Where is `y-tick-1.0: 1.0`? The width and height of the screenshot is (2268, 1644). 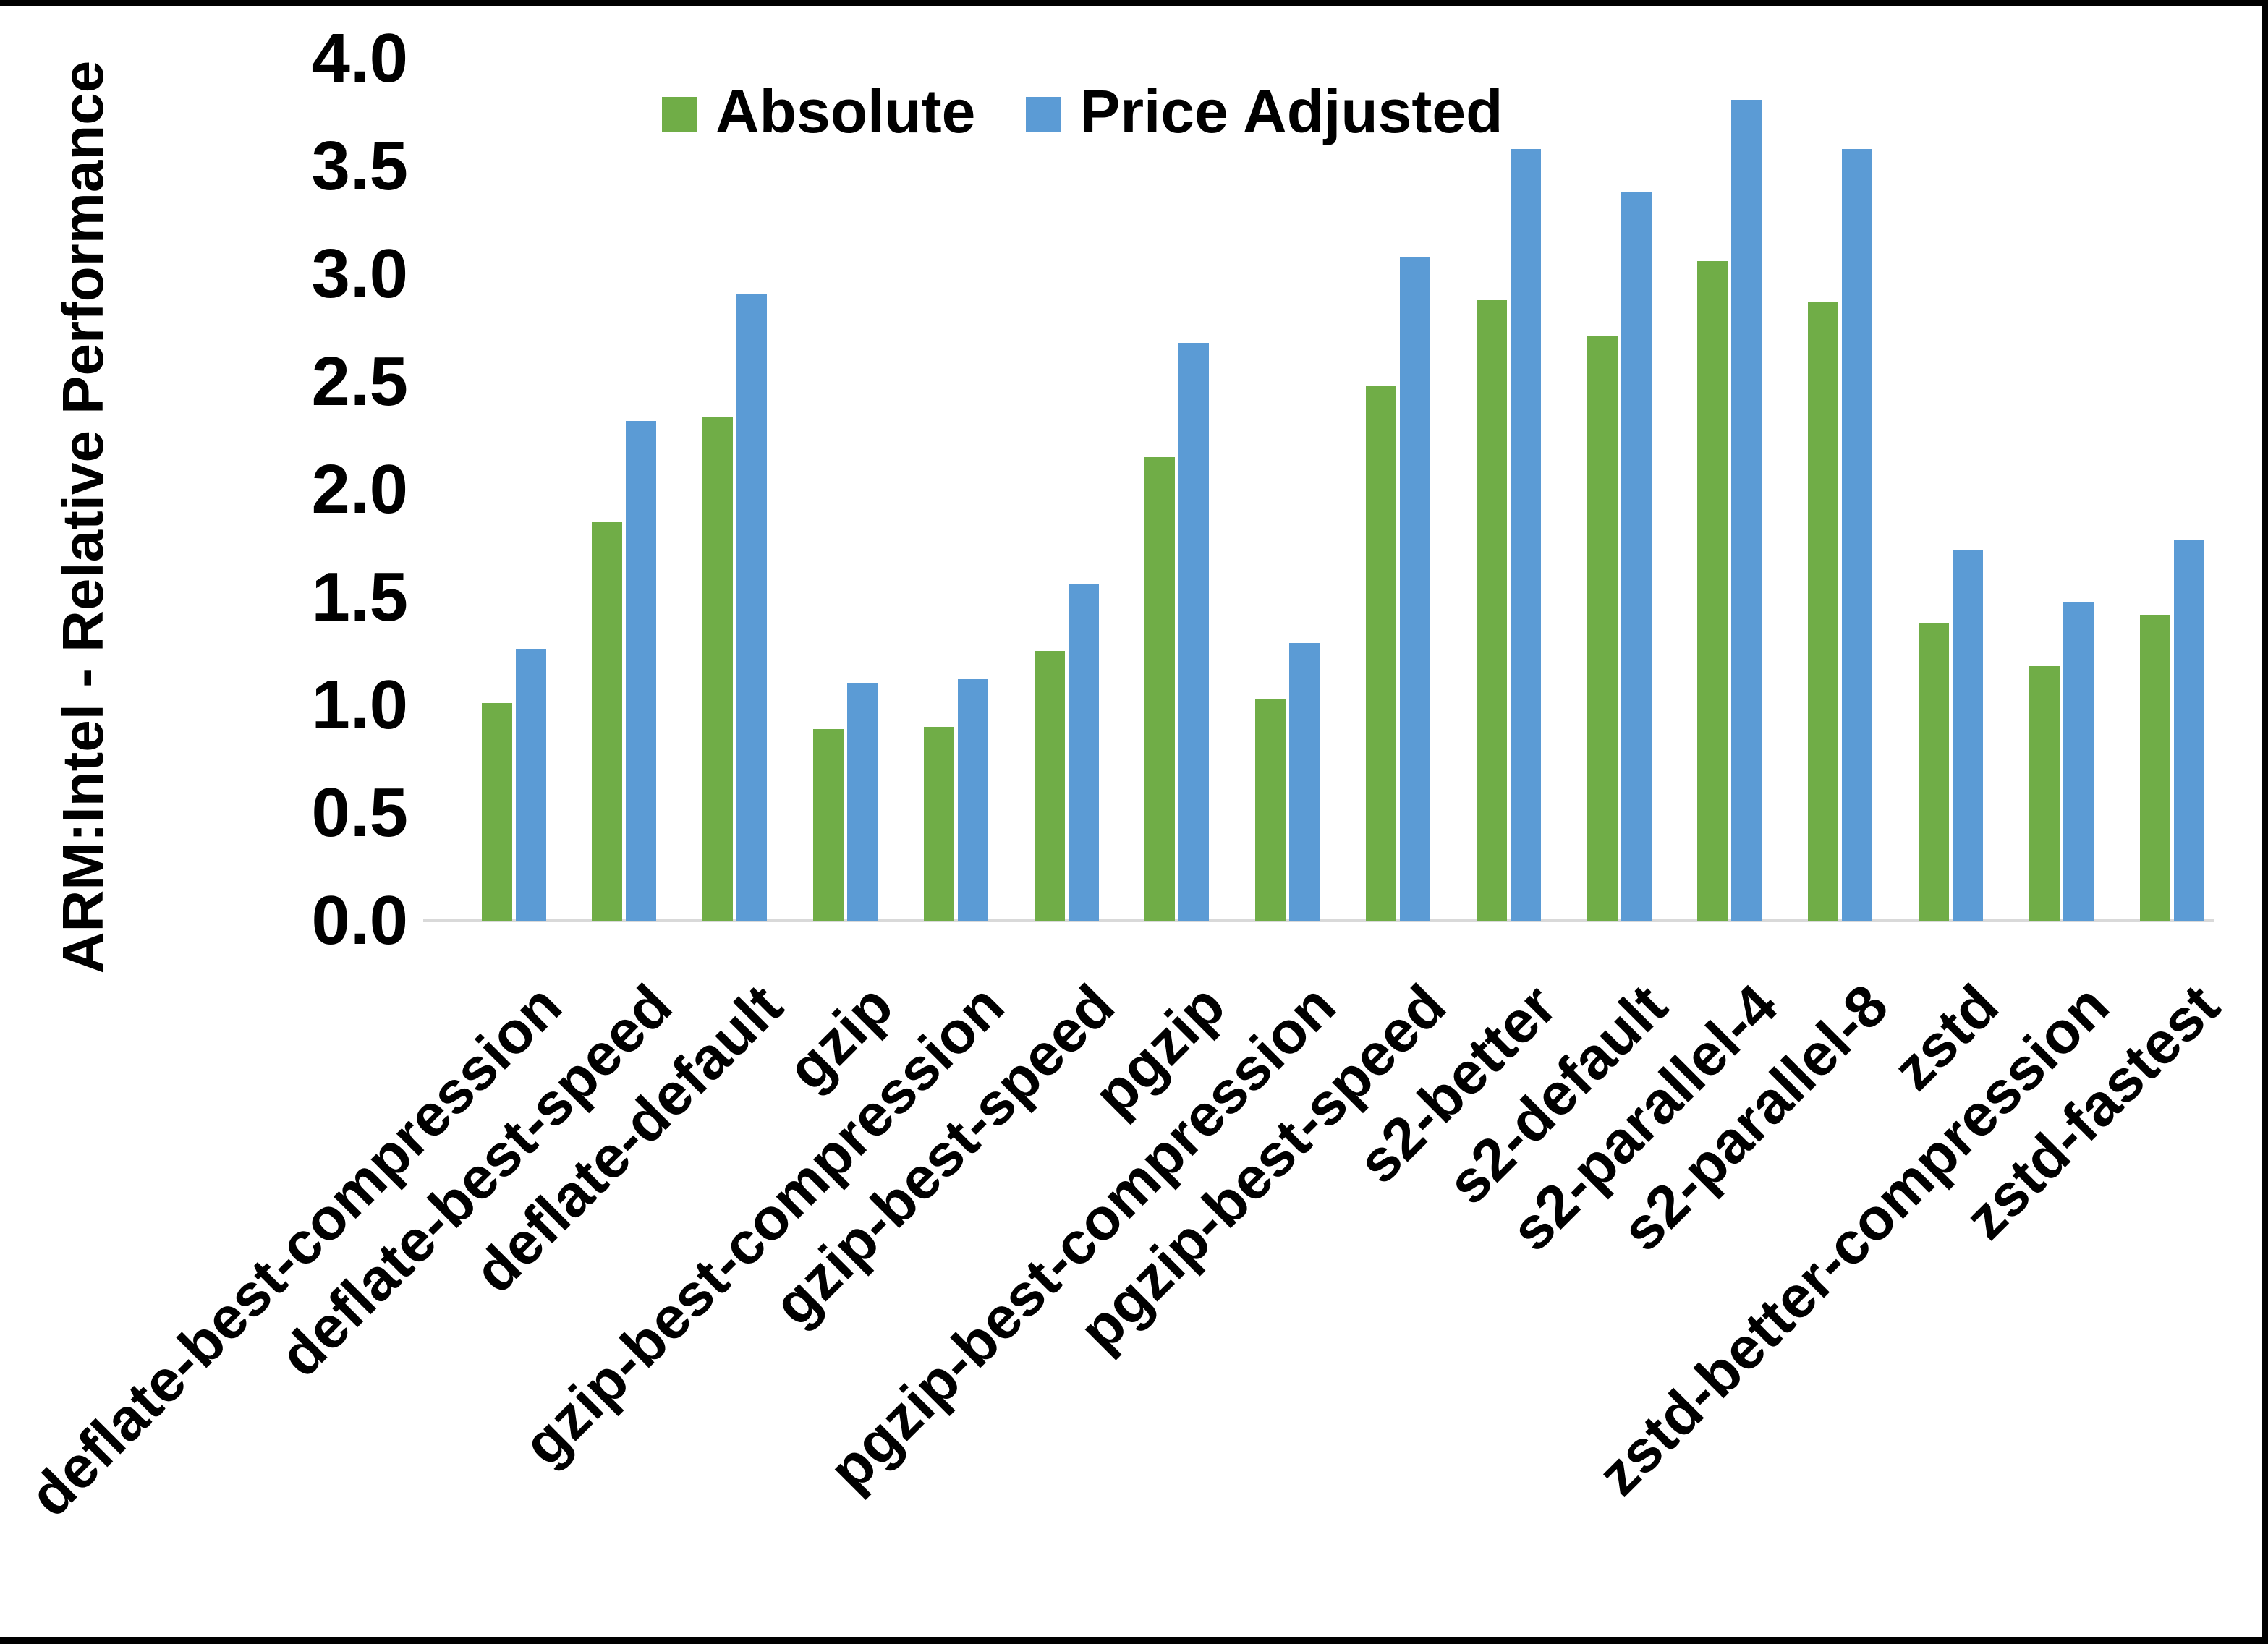
y-tick-1.0: 1.0 is located at coordinates (359, 705).